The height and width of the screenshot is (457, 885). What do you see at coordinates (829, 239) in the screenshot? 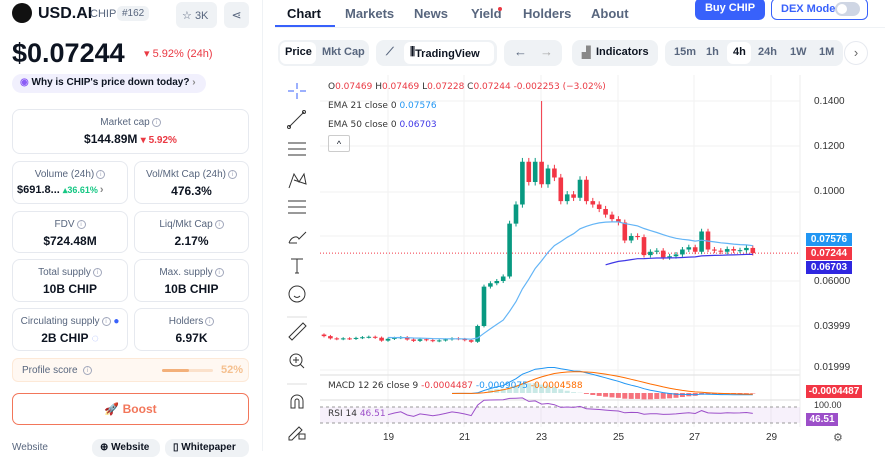
I see `ema21-price-tag: 0.07576` at bounding box center [829, 239].